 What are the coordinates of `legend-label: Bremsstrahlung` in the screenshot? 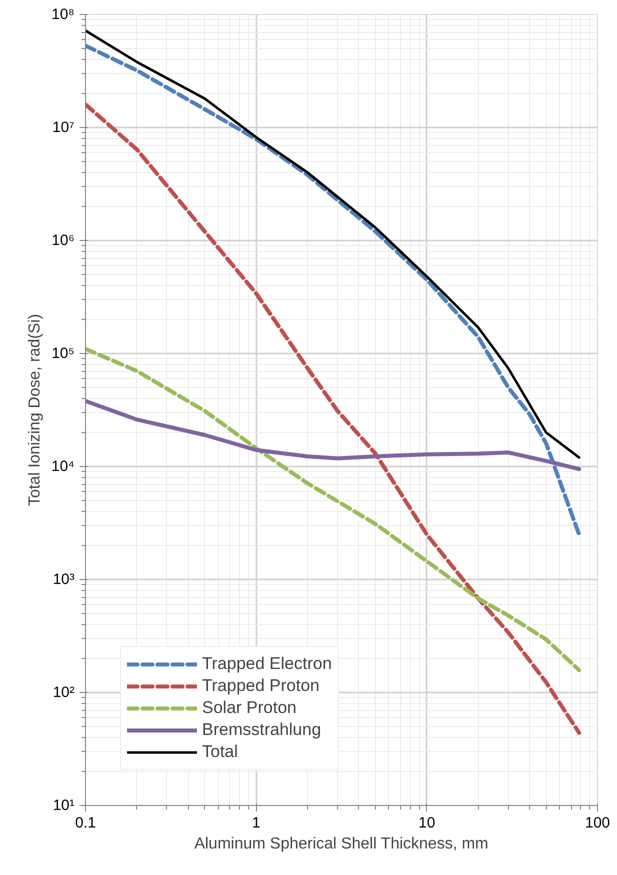 It's located at (262, 730).